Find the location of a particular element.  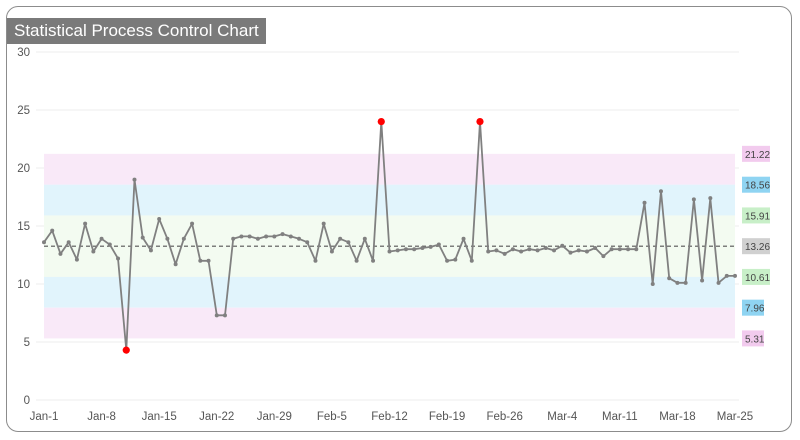

control-limit-value: 7.96 is located at coordinates (755, 309).